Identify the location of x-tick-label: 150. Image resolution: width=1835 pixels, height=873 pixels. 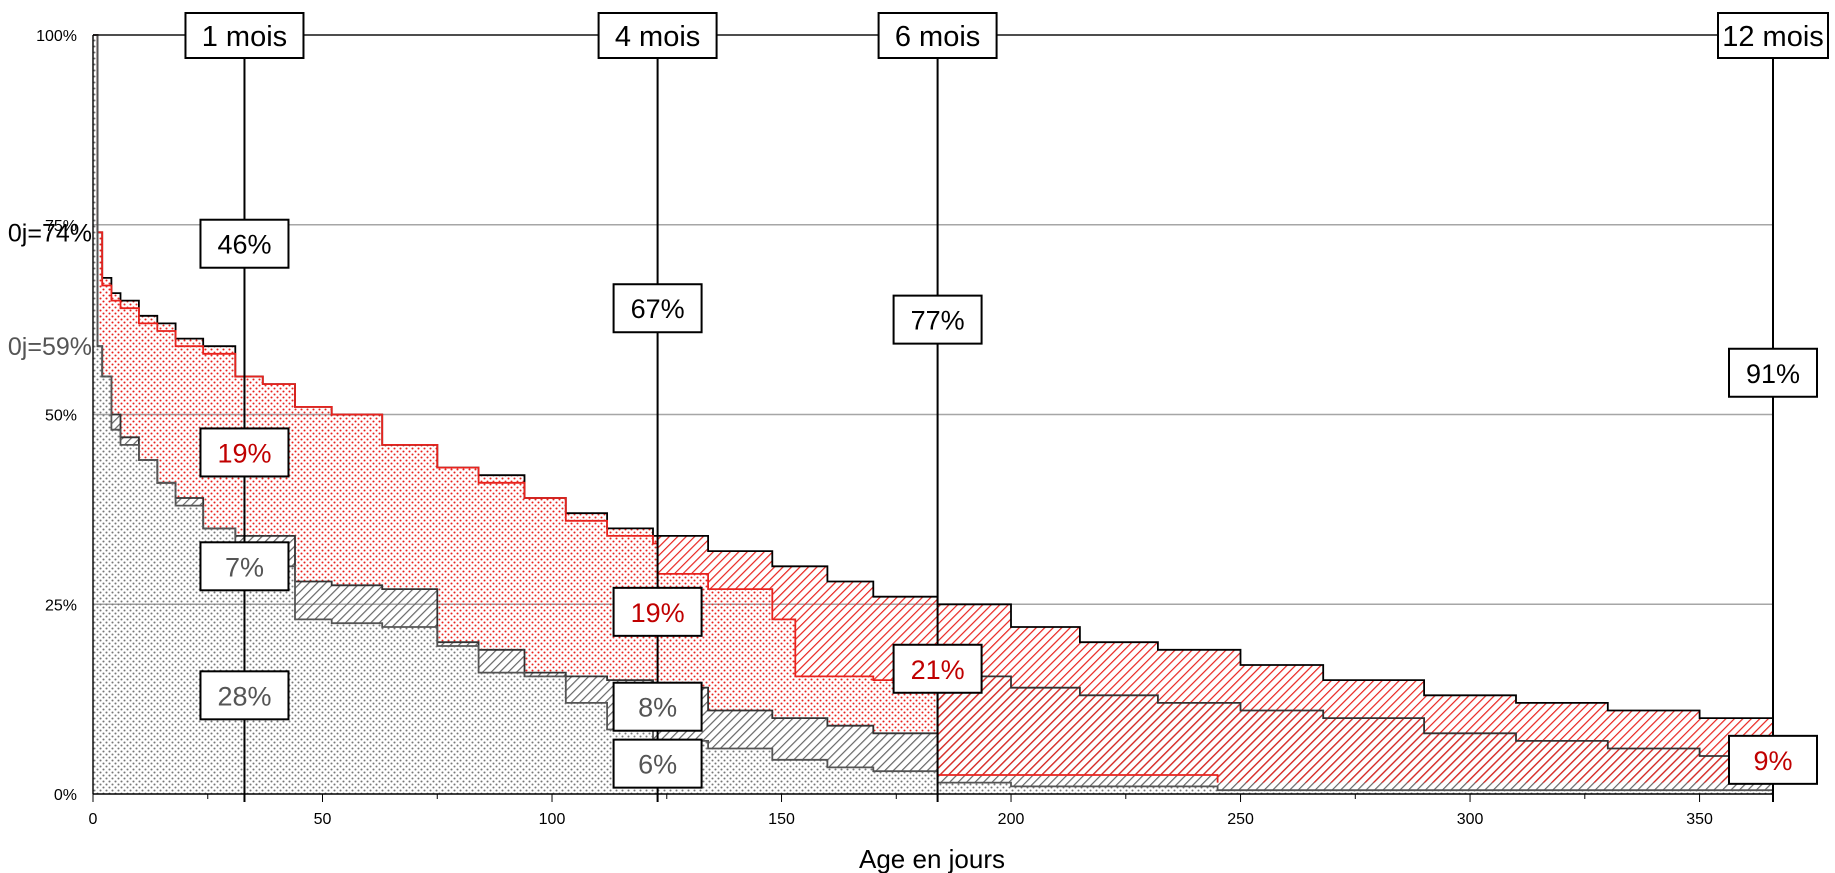
(781, 819).